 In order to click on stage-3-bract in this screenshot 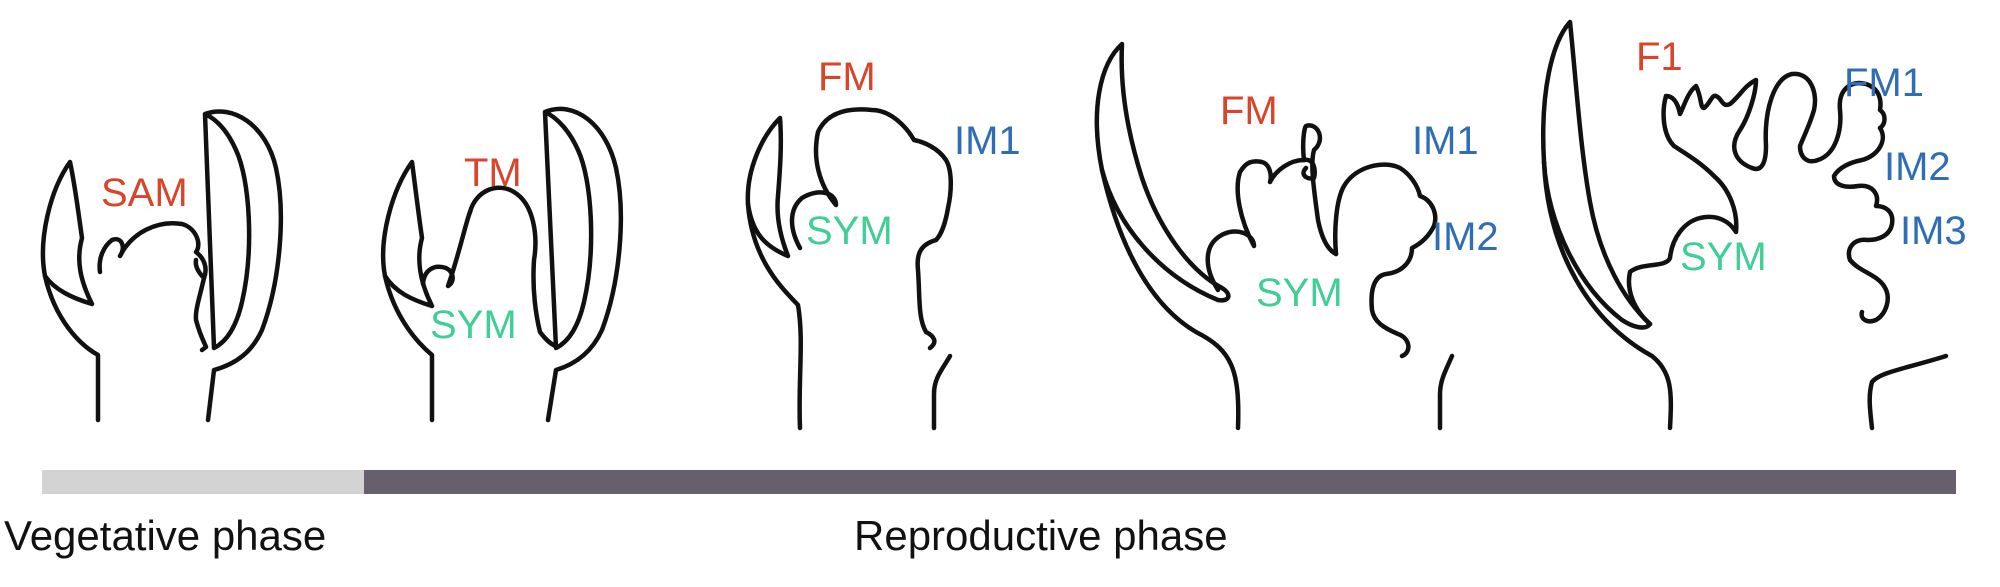, I will do `click(768, 187)`.